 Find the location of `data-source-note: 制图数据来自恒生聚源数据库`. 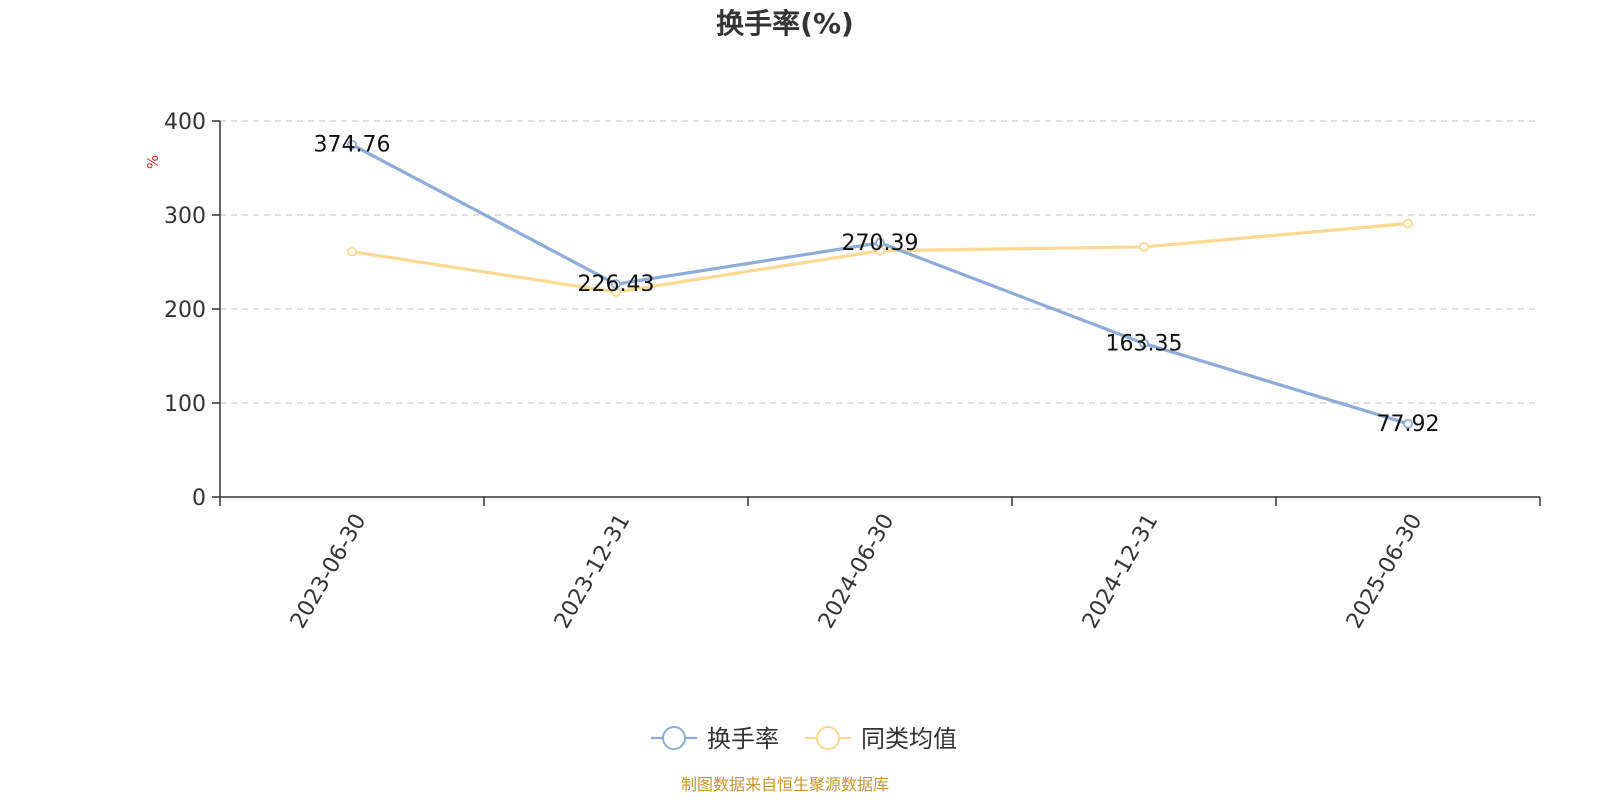

data-source-note: 制图数据来自恒生聚源数据库 is located at coordinates (785, 784).